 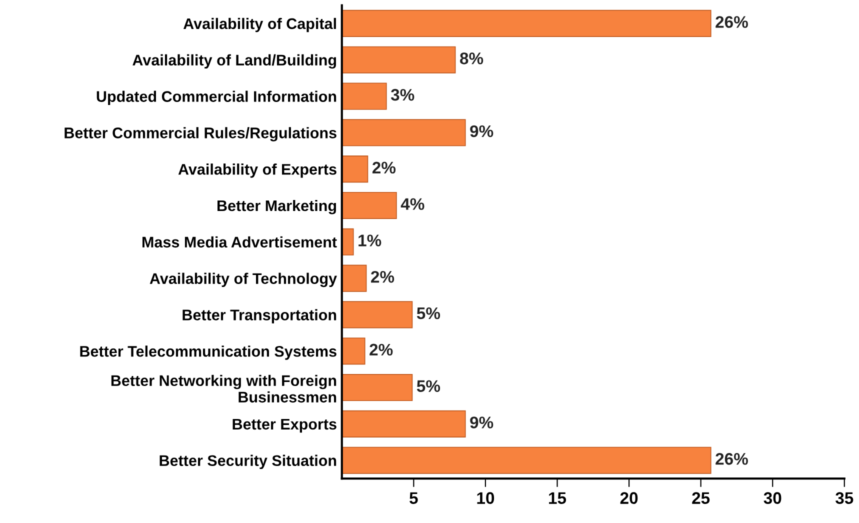 What do you see at coordinates (239, 242) in the screenshot?
I see `y-tick-label: Mass Media Advertisement` at bounding box center [239, 242].